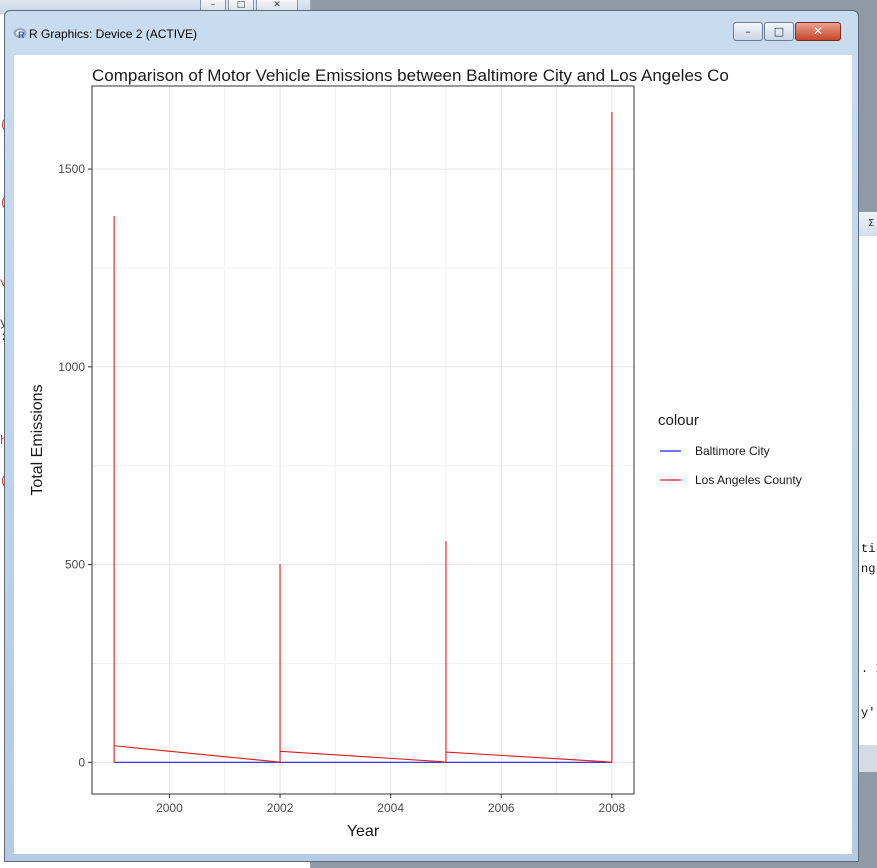  I want to click on legend-title: colour, so click(678, 420).